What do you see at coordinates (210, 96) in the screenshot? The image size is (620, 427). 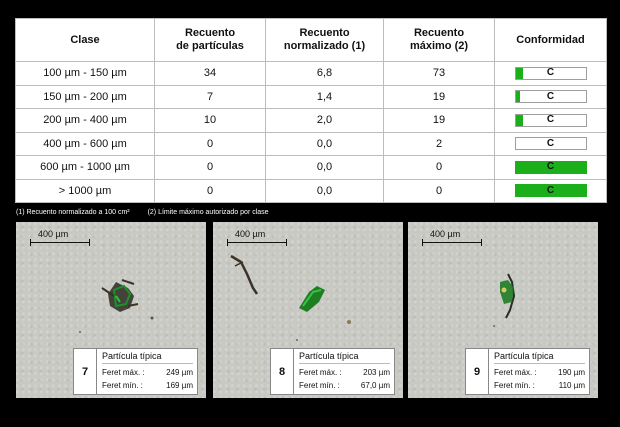 I see `cell-recuento: 7` at bounding box center [210, 96].